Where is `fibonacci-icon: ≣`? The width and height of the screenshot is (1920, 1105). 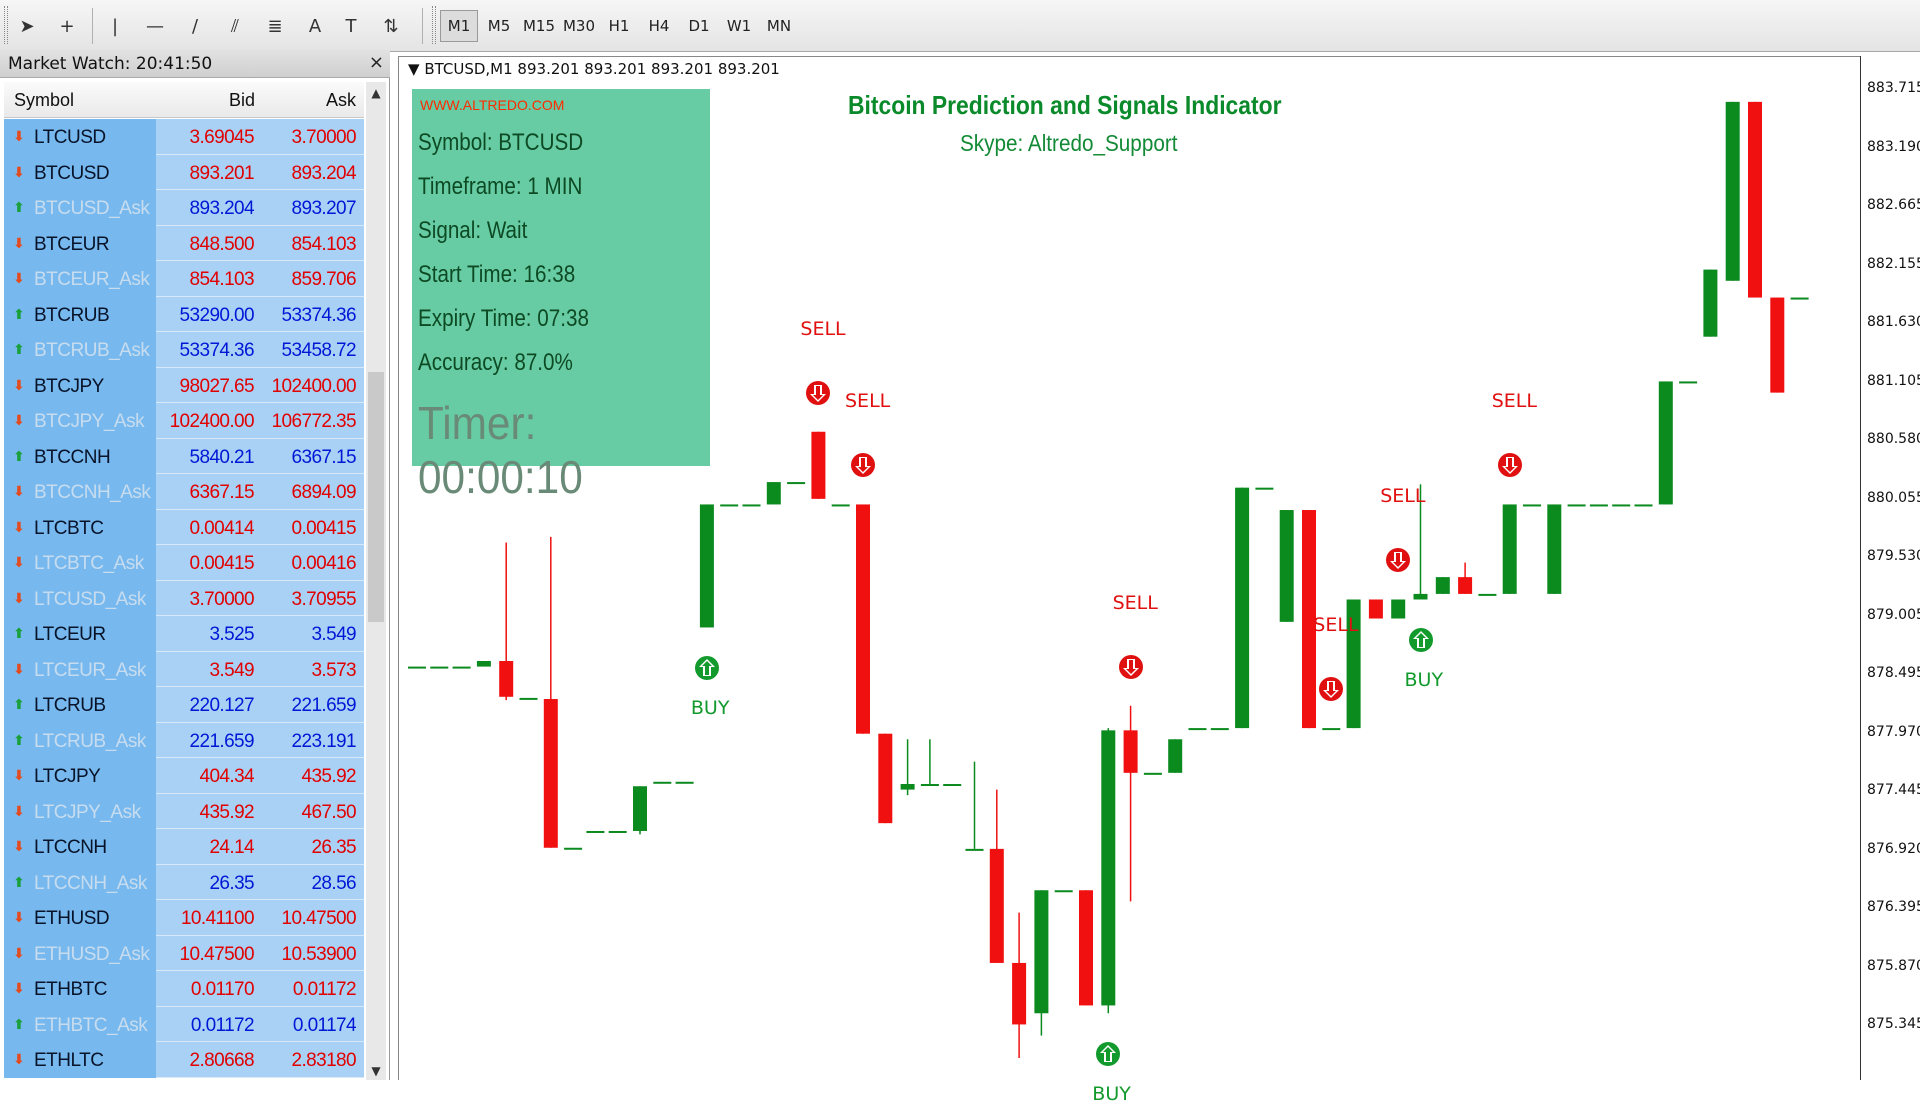
fibonacci-icon: ≣ is located at coordinates (275, 26).